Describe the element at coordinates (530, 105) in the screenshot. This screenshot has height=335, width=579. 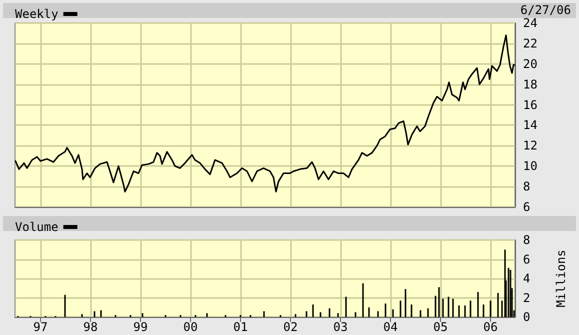
I see `y-tick-label: 16` at that location.